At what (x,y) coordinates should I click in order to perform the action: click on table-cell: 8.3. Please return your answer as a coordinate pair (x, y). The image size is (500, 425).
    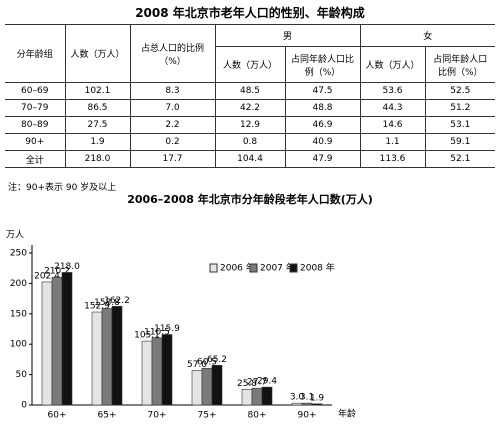
    Looking at the image, I should click on (172, 91).